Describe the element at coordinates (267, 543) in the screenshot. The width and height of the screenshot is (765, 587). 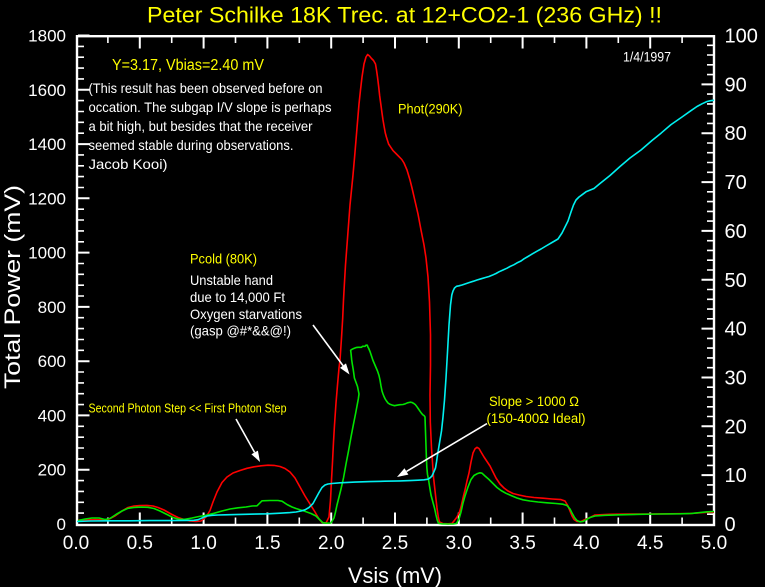
I see `svg-text: 1.5` at that location.